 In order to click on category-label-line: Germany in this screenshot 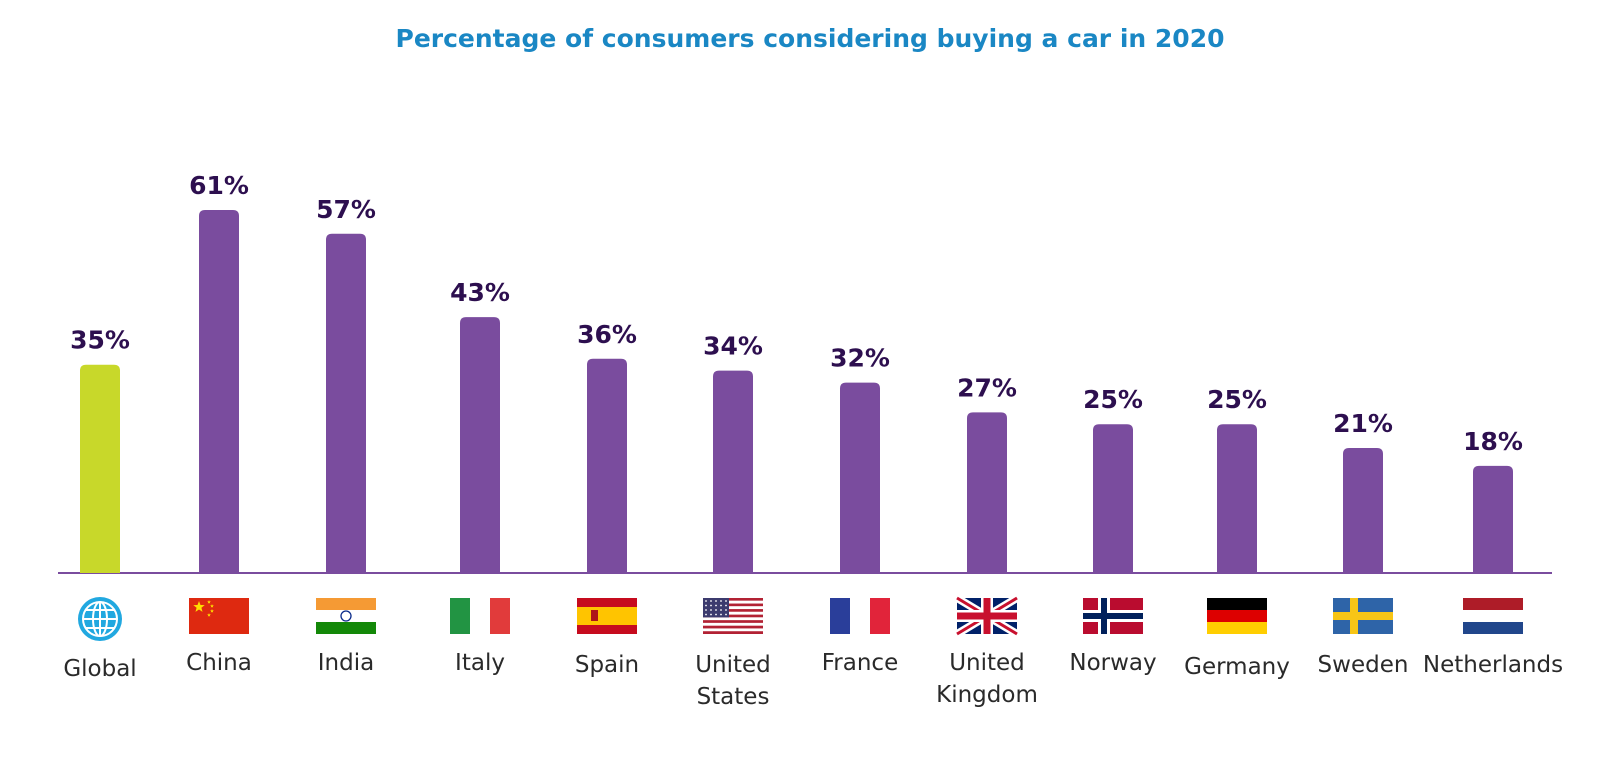, I will do `click(1237, 667)`.